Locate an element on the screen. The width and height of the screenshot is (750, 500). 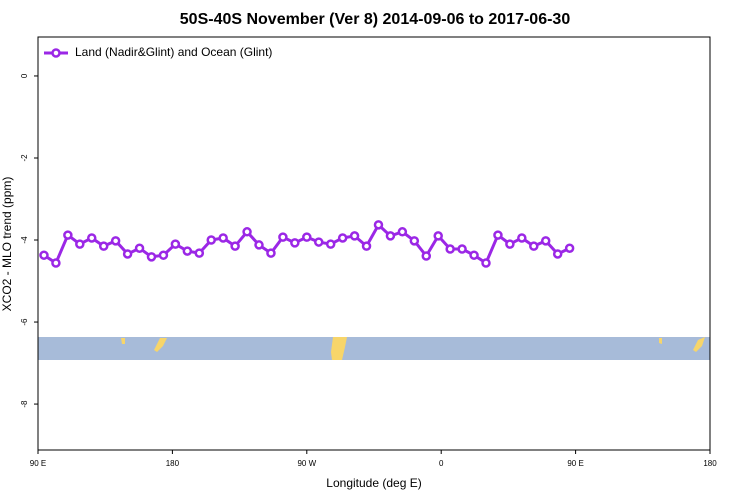
x-tick-label: 90 W is located at coordinates (306, 463).